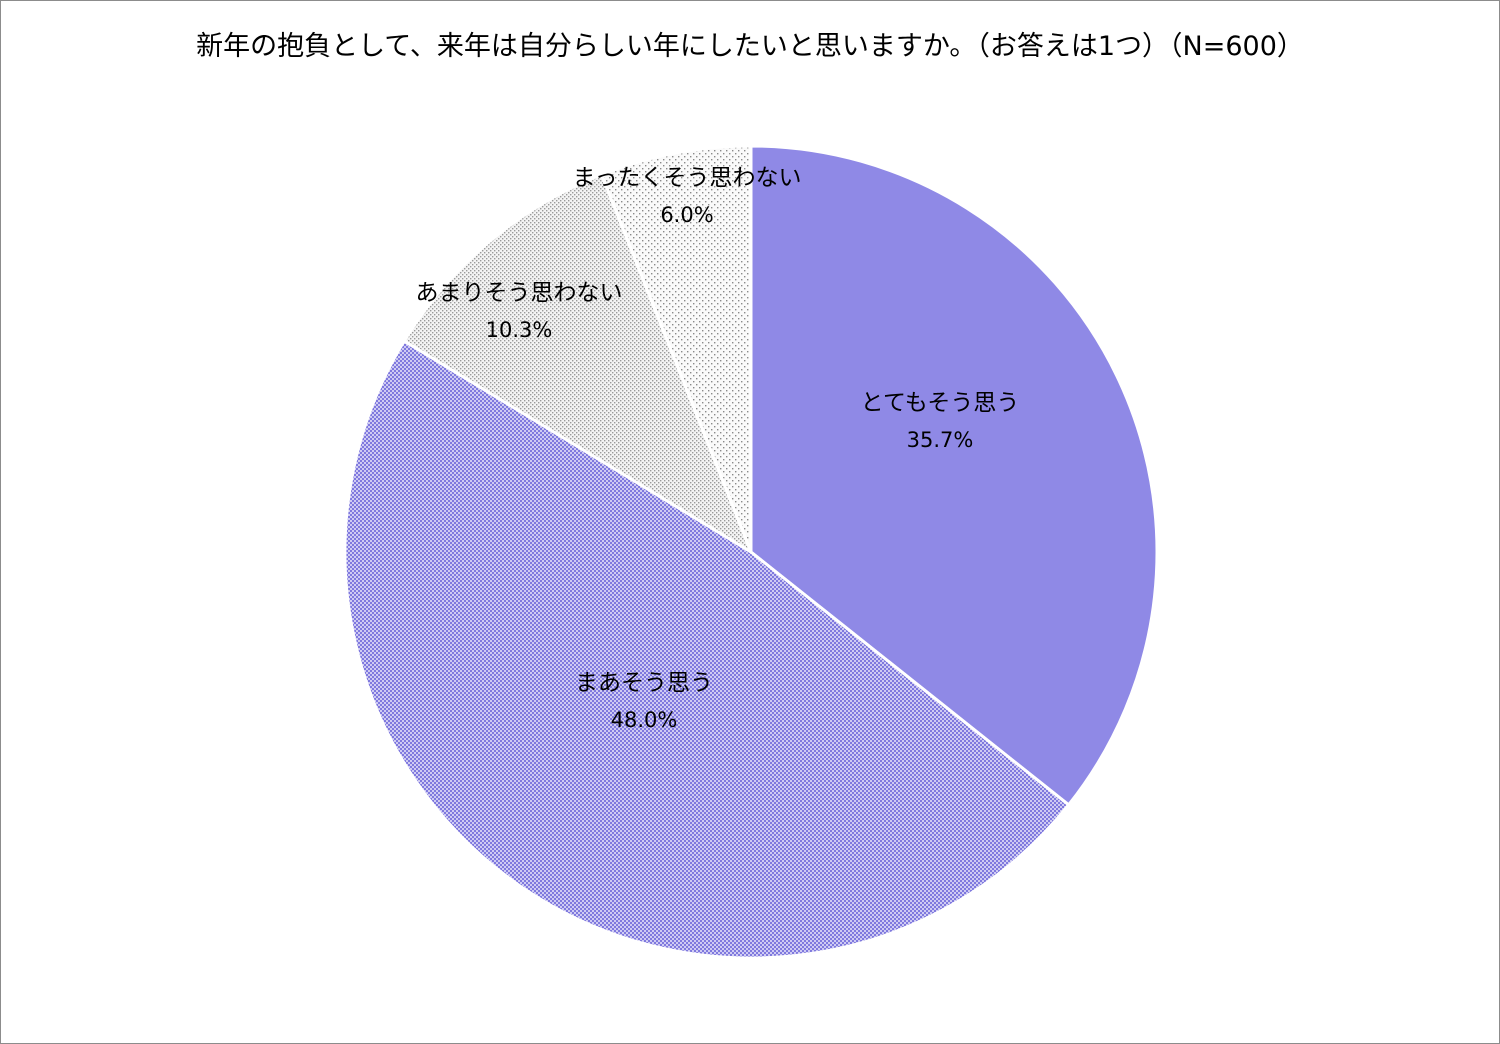 This screenshot has height=1044, width=1500. I want to click on slice-value-label: 35.7%, so click(940, 440).